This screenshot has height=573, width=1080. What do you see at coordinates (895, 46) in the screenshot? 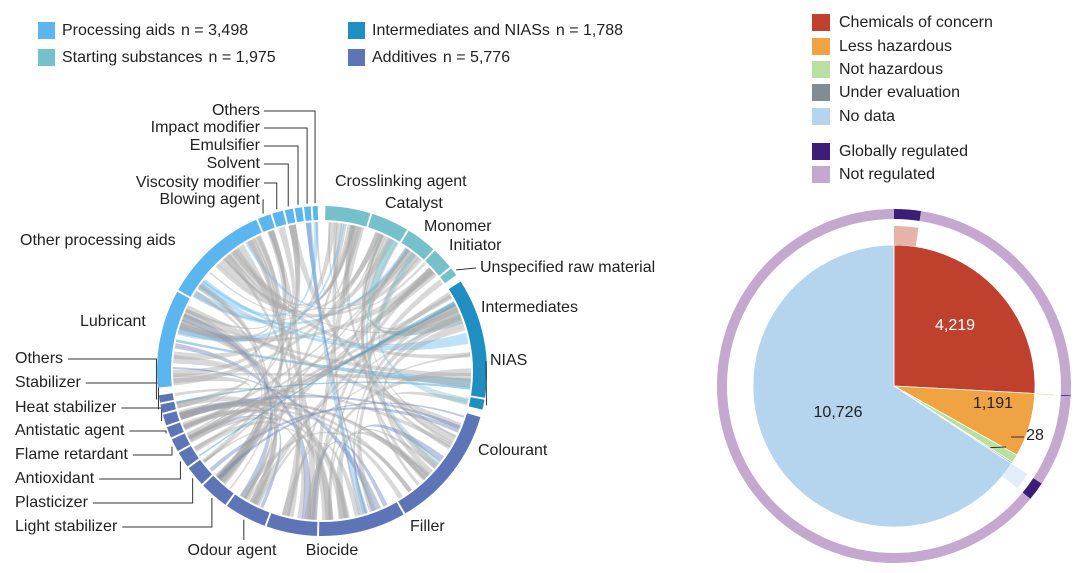
I see `legend-label: Less hazardous` at bounding box center [895, 46].